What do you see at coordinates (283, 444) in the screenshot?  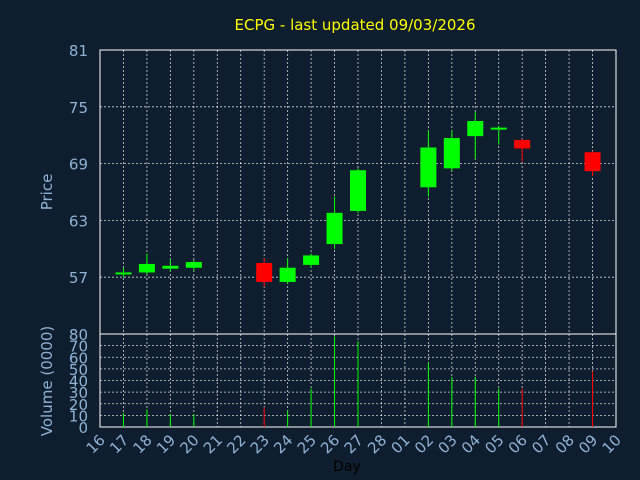 I see `day-tick-label: 24` at bounding box center [283, 444].